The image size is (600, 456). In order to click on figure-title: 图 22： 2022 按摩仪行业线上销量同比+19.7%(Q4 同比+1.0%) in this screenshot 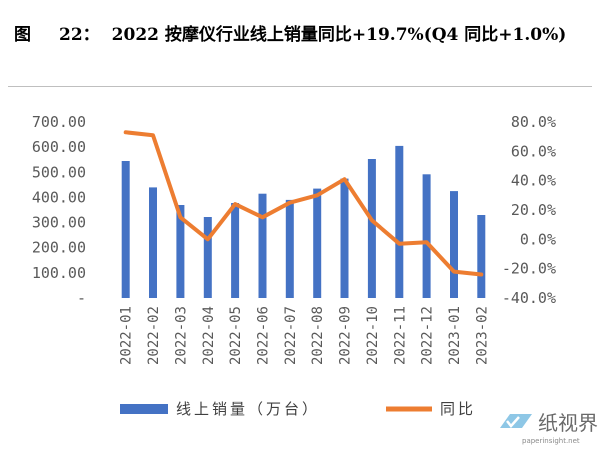, I will do `click(301, 35)`.